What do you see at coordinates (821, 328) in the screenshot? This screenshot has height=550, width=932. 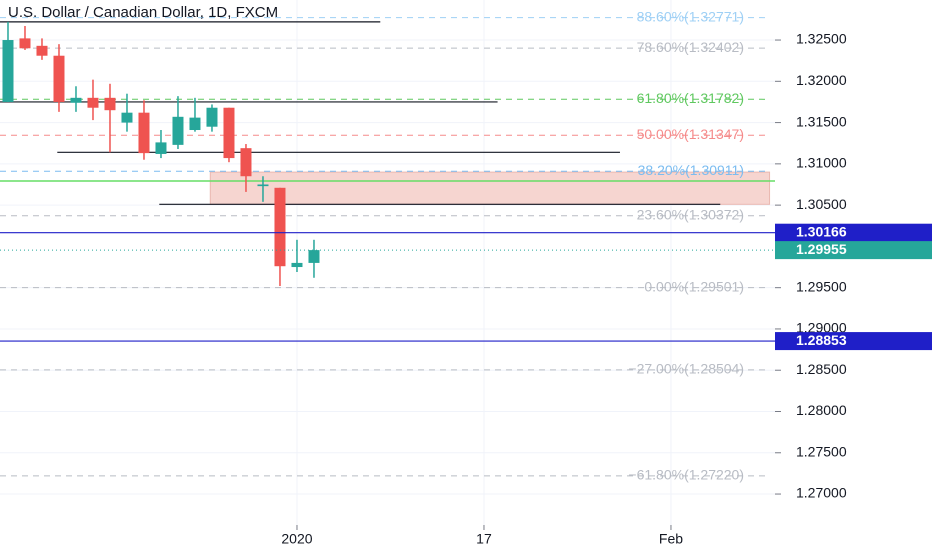 I see `y-tick-label: 1.29000` at bounding box center [821, 328].